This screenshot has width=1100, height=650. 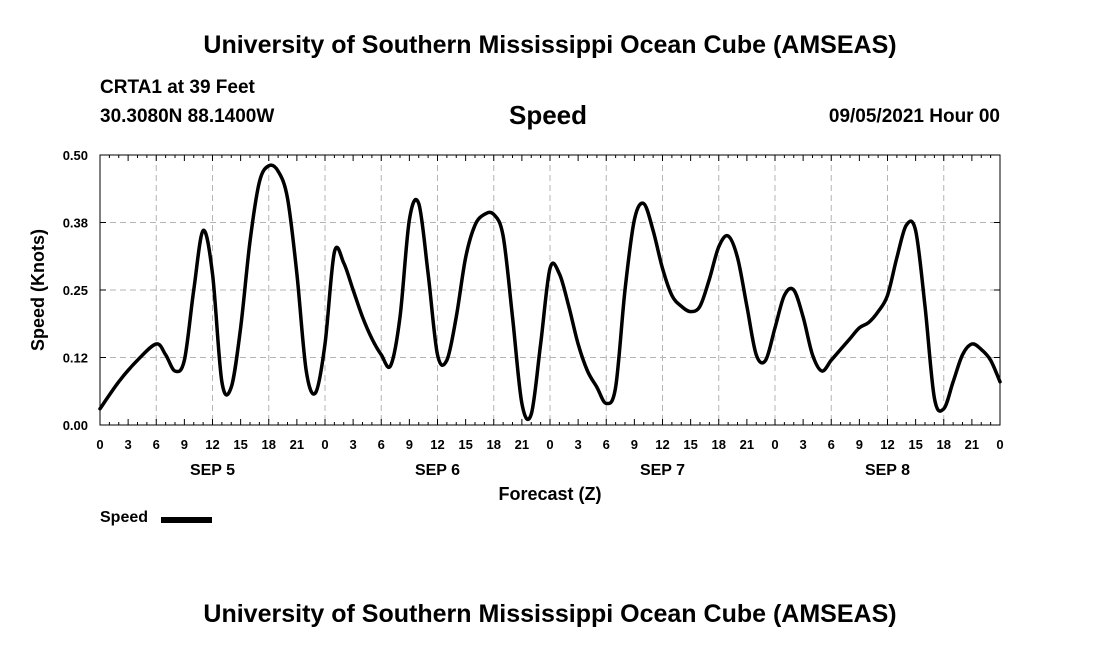 I want to click on datetime-label: 09/05/2021 Hour 00, so click(x=914, y=116).